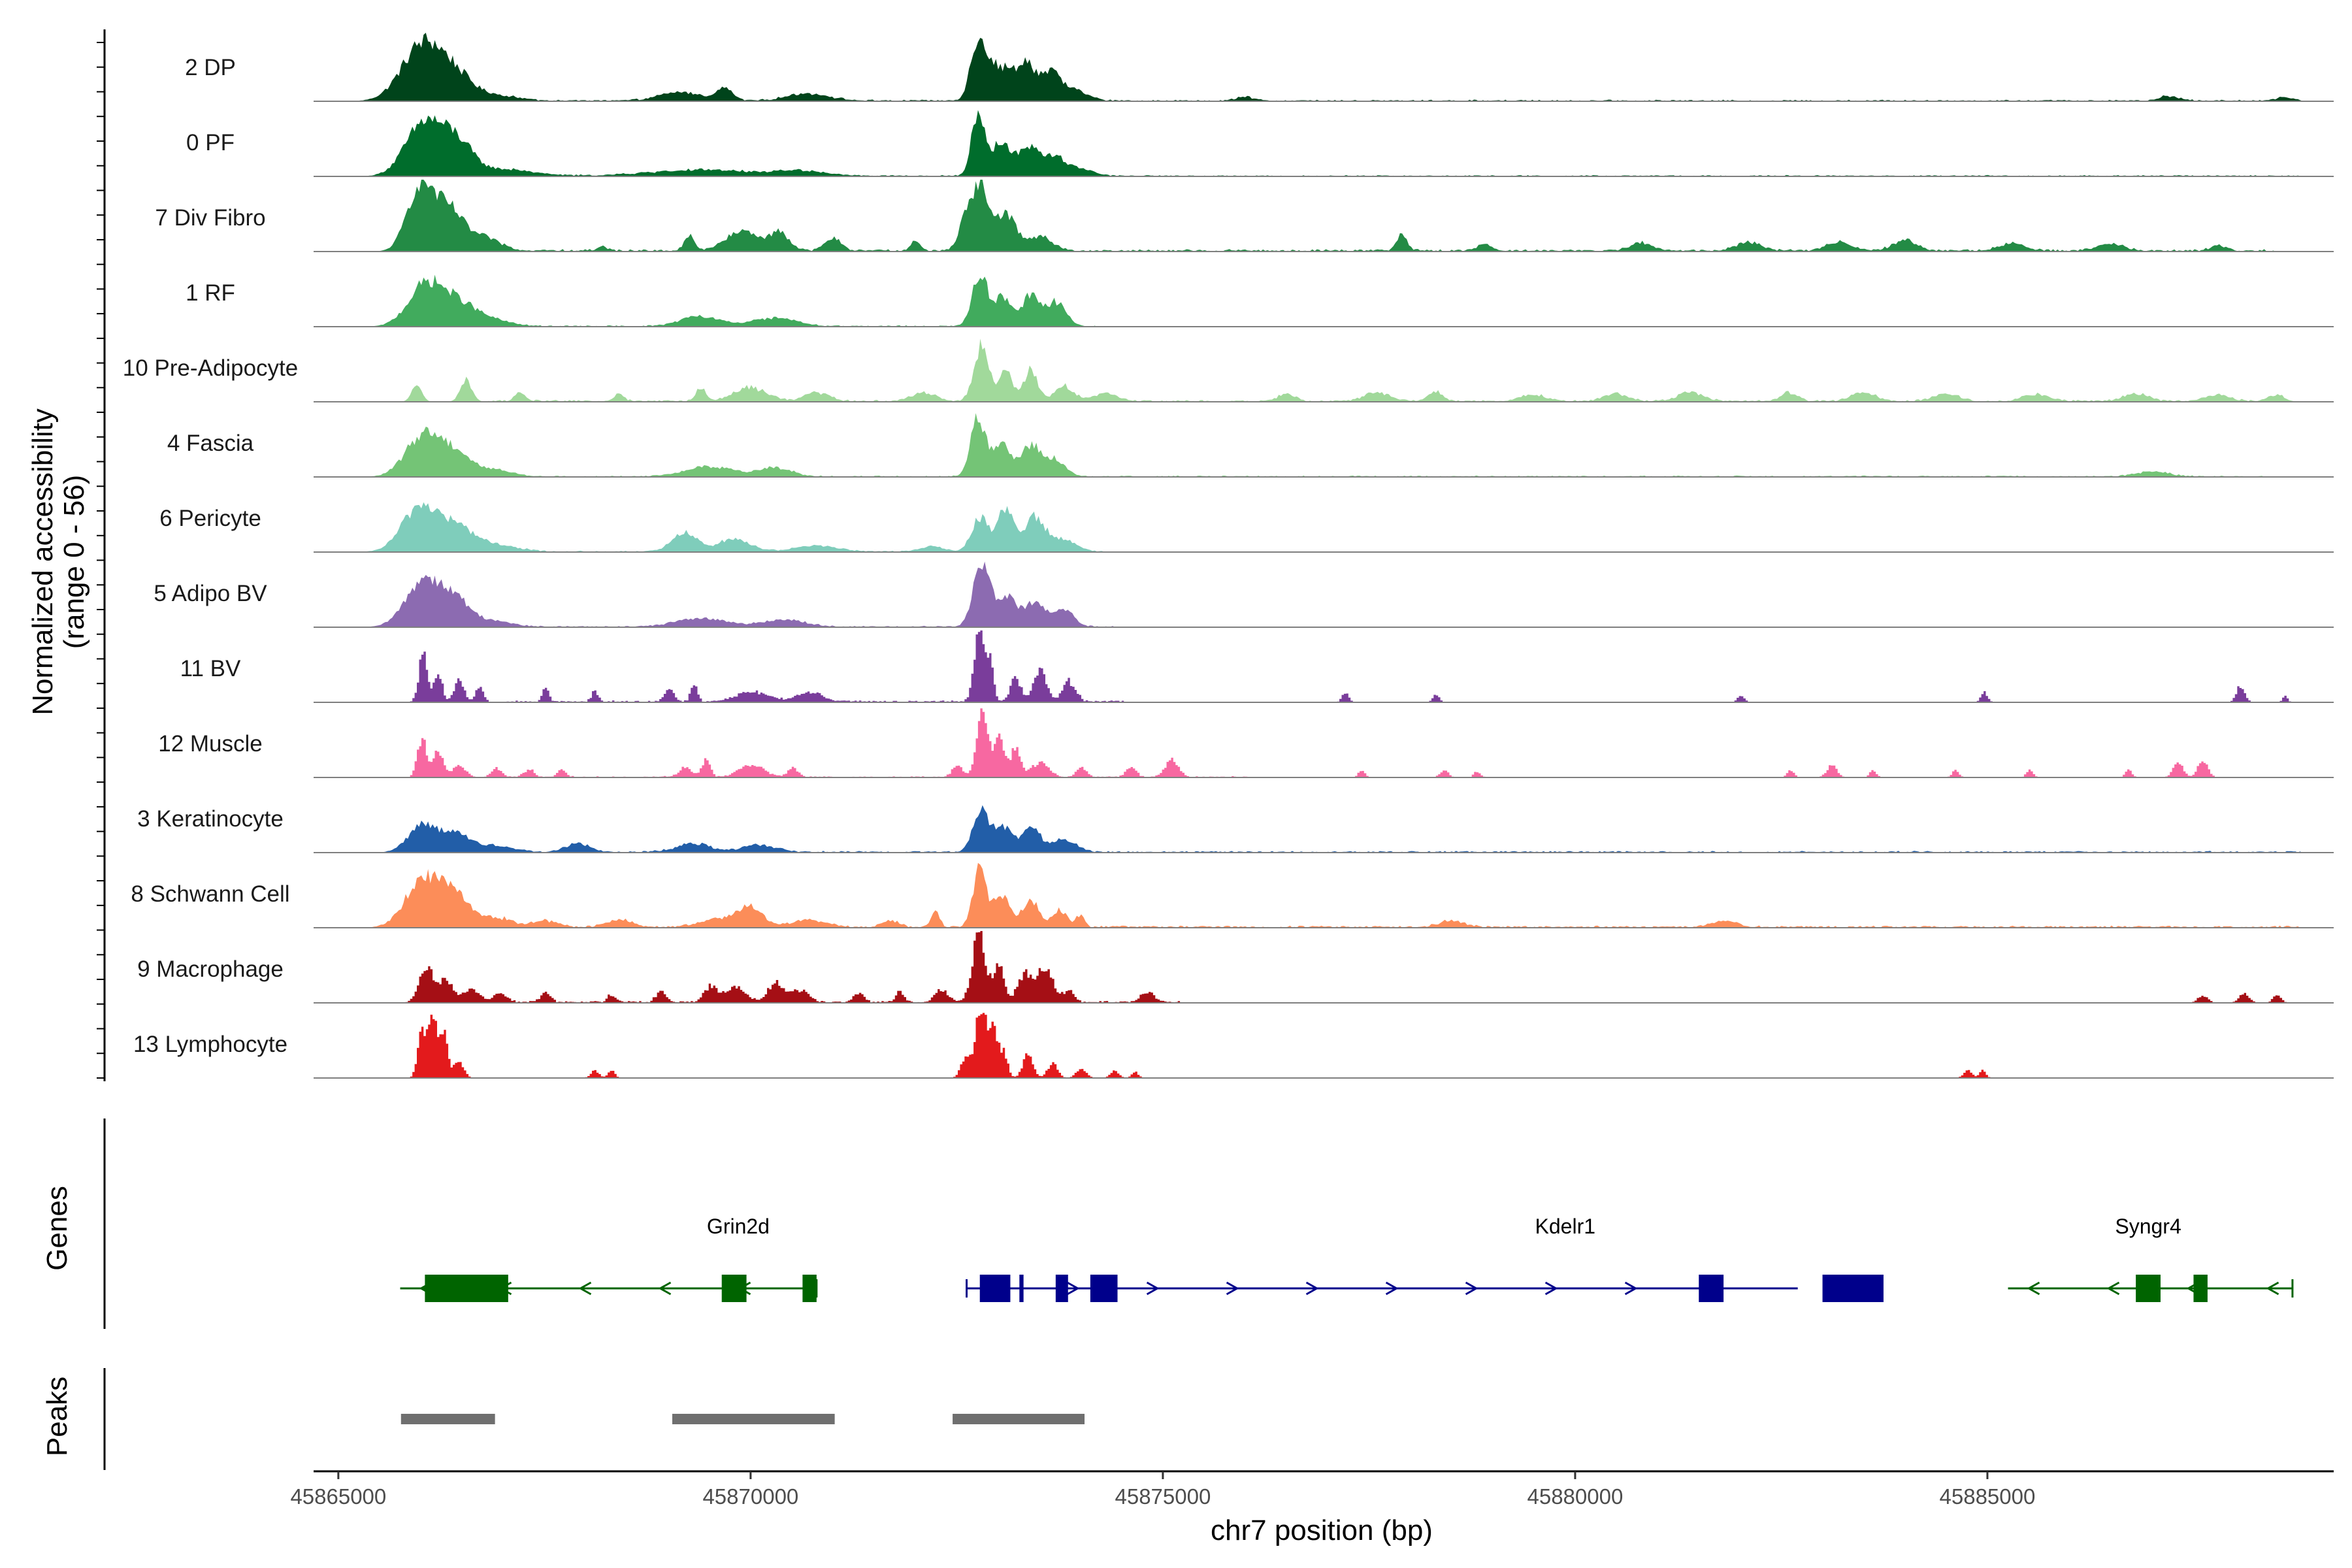  What do you see at coordinates (750, 1496) in the screenshot?
I see `x-tick-label: 45870000` at bounding box center [750, 1496].